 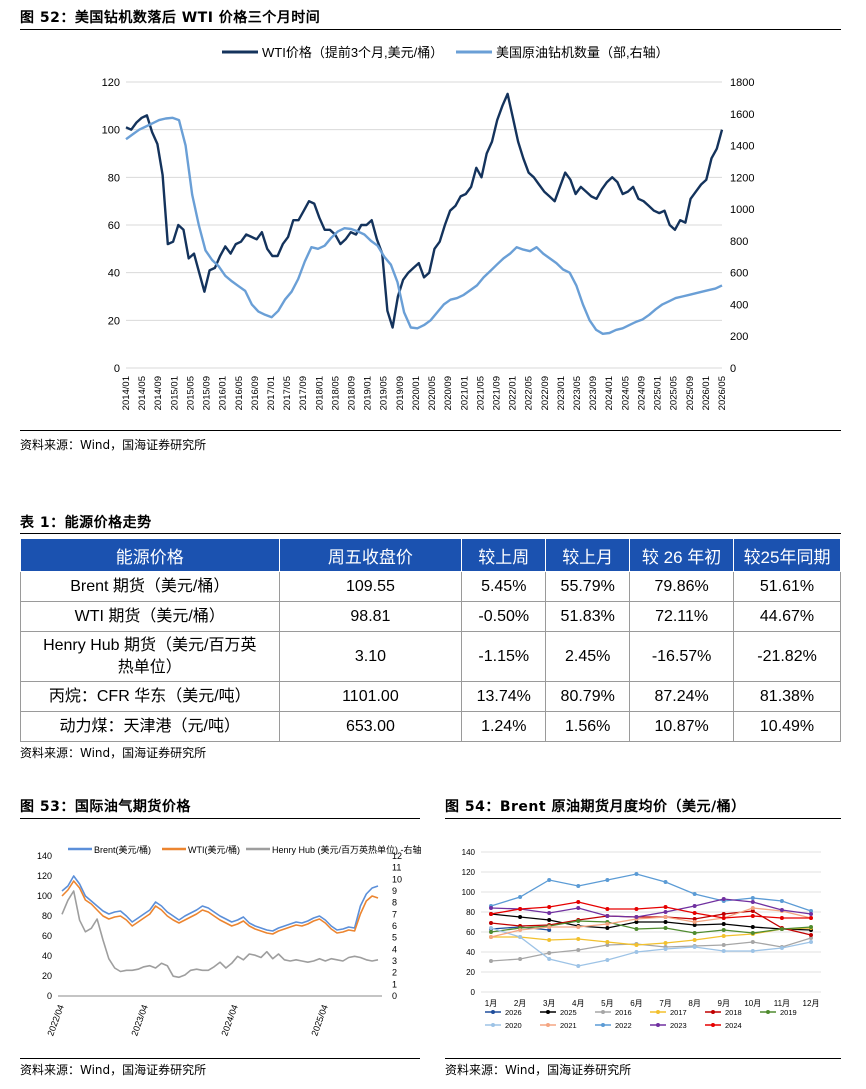 What do you see at coordinates (370, 555) in the screenshot?
I see `th-close: 周五收盘价` at bounding box center [370, 555].